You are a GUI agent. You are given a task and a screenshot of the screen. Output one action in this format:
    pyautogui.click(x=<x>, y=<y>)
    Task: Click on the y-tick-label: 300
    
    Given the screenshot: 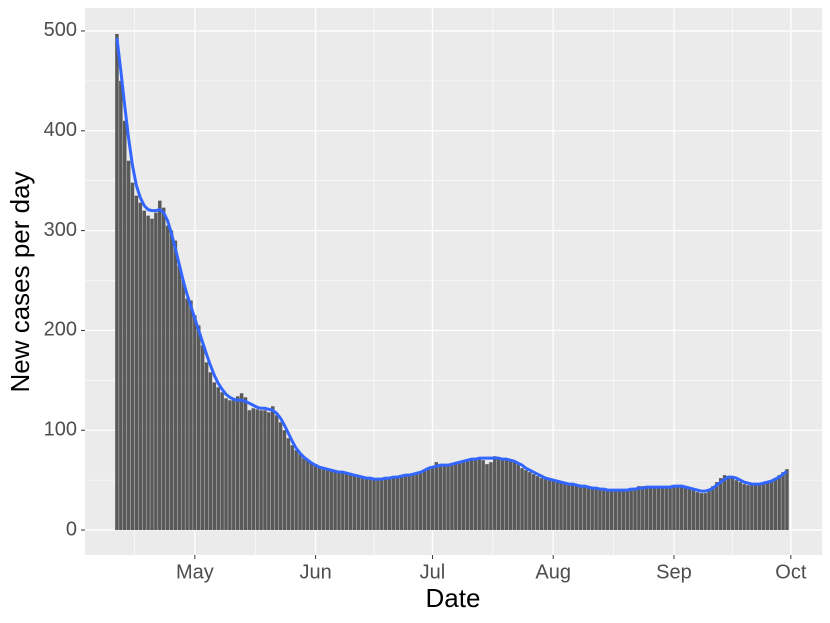 What is the action you would take?
    pyautogui.click(x=60, y=230)
    